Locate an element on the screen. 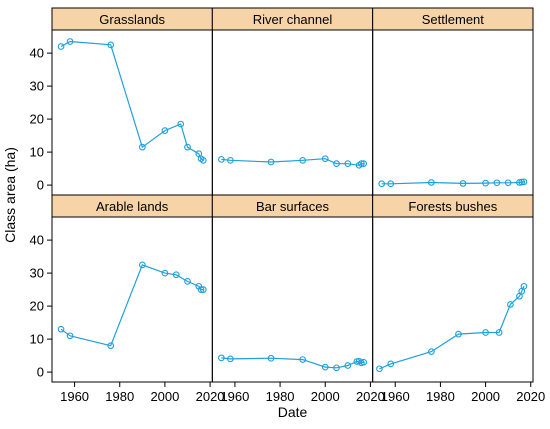  panel-title: Settlement is located at coordinates (453, 19).